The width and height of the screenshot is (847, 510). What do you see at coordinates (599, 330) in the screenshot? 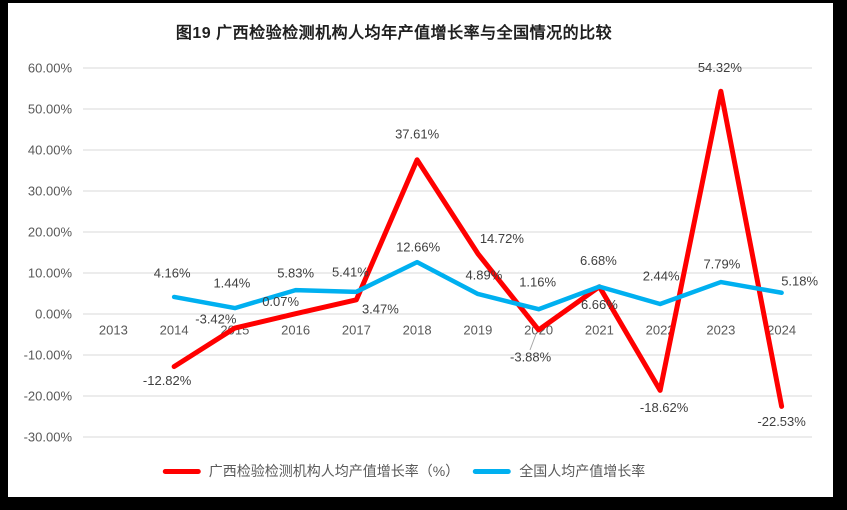
I see `x-tick-label: 2021` at bounding box center [599, 330].